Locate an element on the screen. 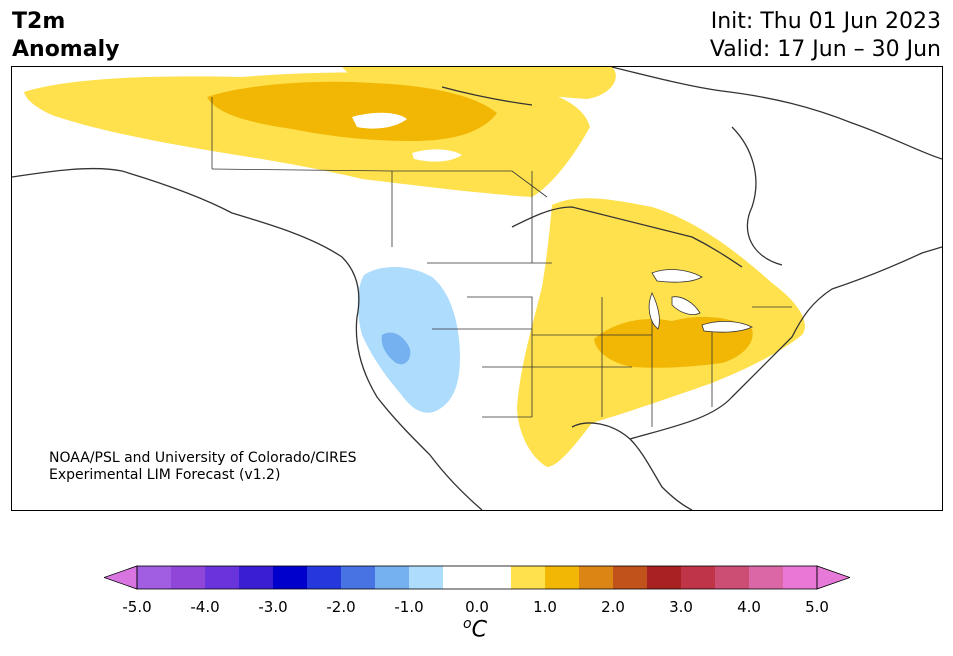 This screenshot has height=656, width=953. colorbar-tick-label: 2.0 is located at coordinates (613, 607).